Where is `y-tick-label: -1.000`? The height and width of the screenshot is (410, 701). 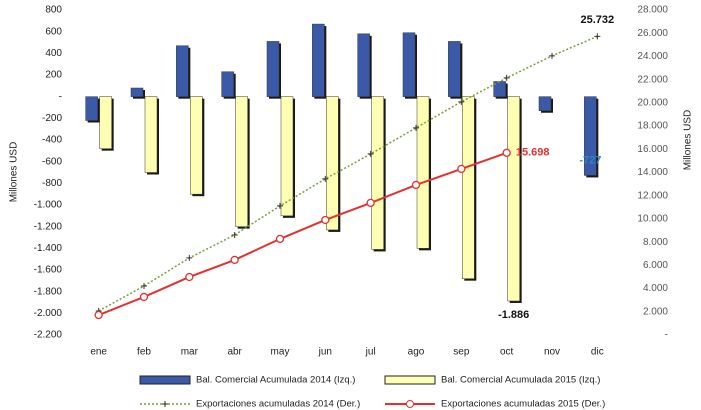 y-tick-label: -1.000 is located at coordinates (48, 205).